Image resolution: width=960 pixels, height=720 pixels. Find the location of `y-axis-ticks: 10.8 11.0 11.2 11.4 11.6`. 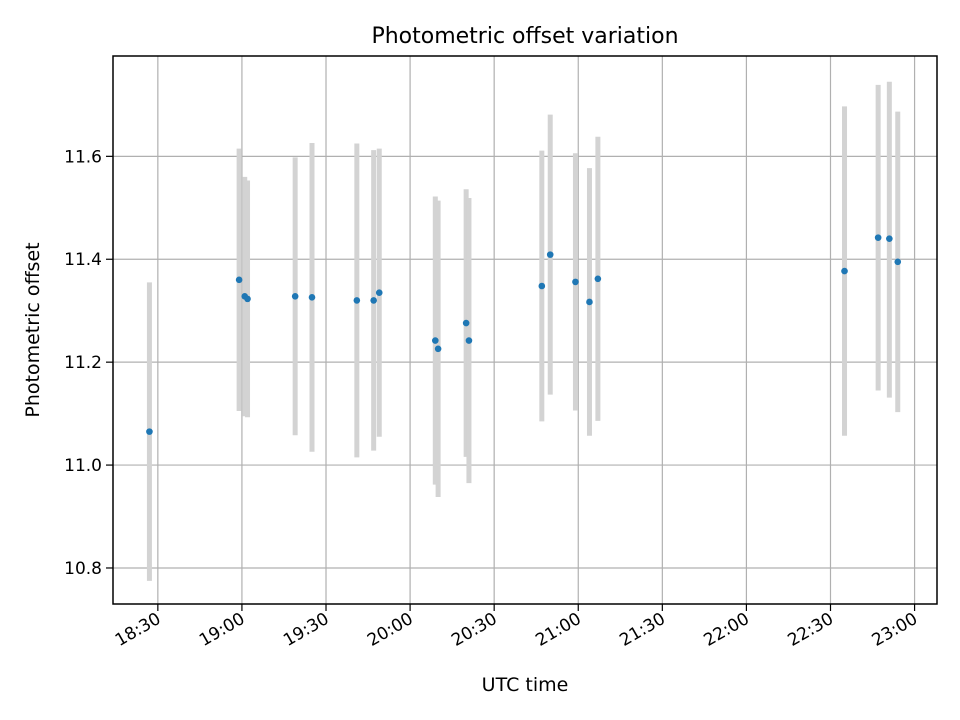

y-axis-ticks: 10.8 11.0 11.2 11.4 11.6 is located at coordinates (88, 363).